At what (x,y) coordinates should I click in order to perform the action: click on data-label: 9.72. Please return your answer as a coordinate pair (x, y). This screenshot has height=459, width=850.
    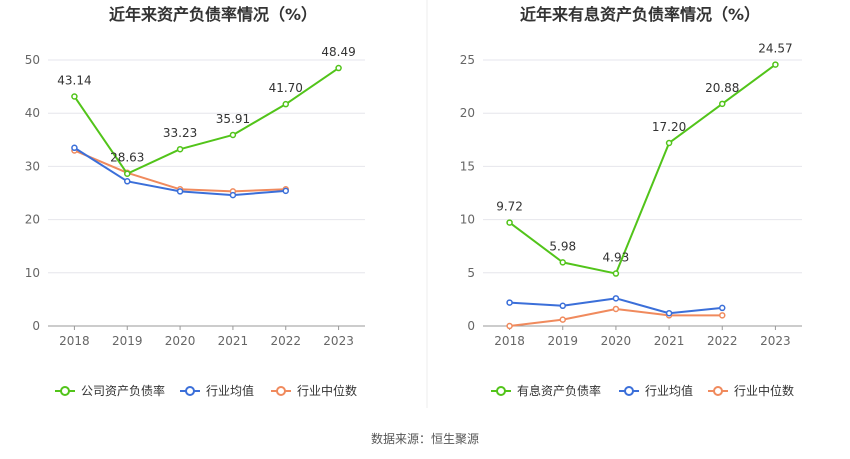
    Looking at the image, I should click on (509, 207).